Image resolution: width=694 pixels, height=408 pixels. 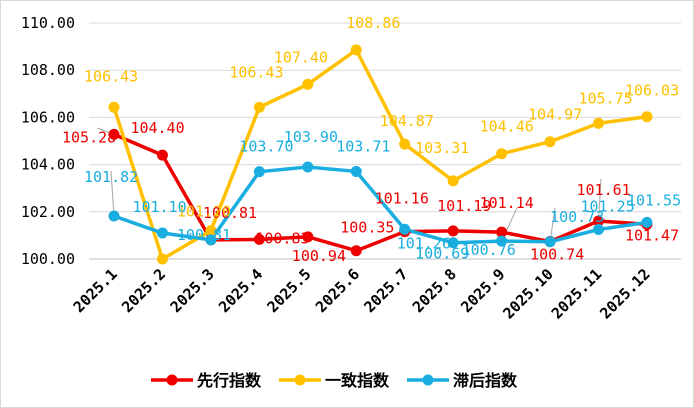 I want to click on x-tick-label: 2025.3, so click(x=192, y=290).